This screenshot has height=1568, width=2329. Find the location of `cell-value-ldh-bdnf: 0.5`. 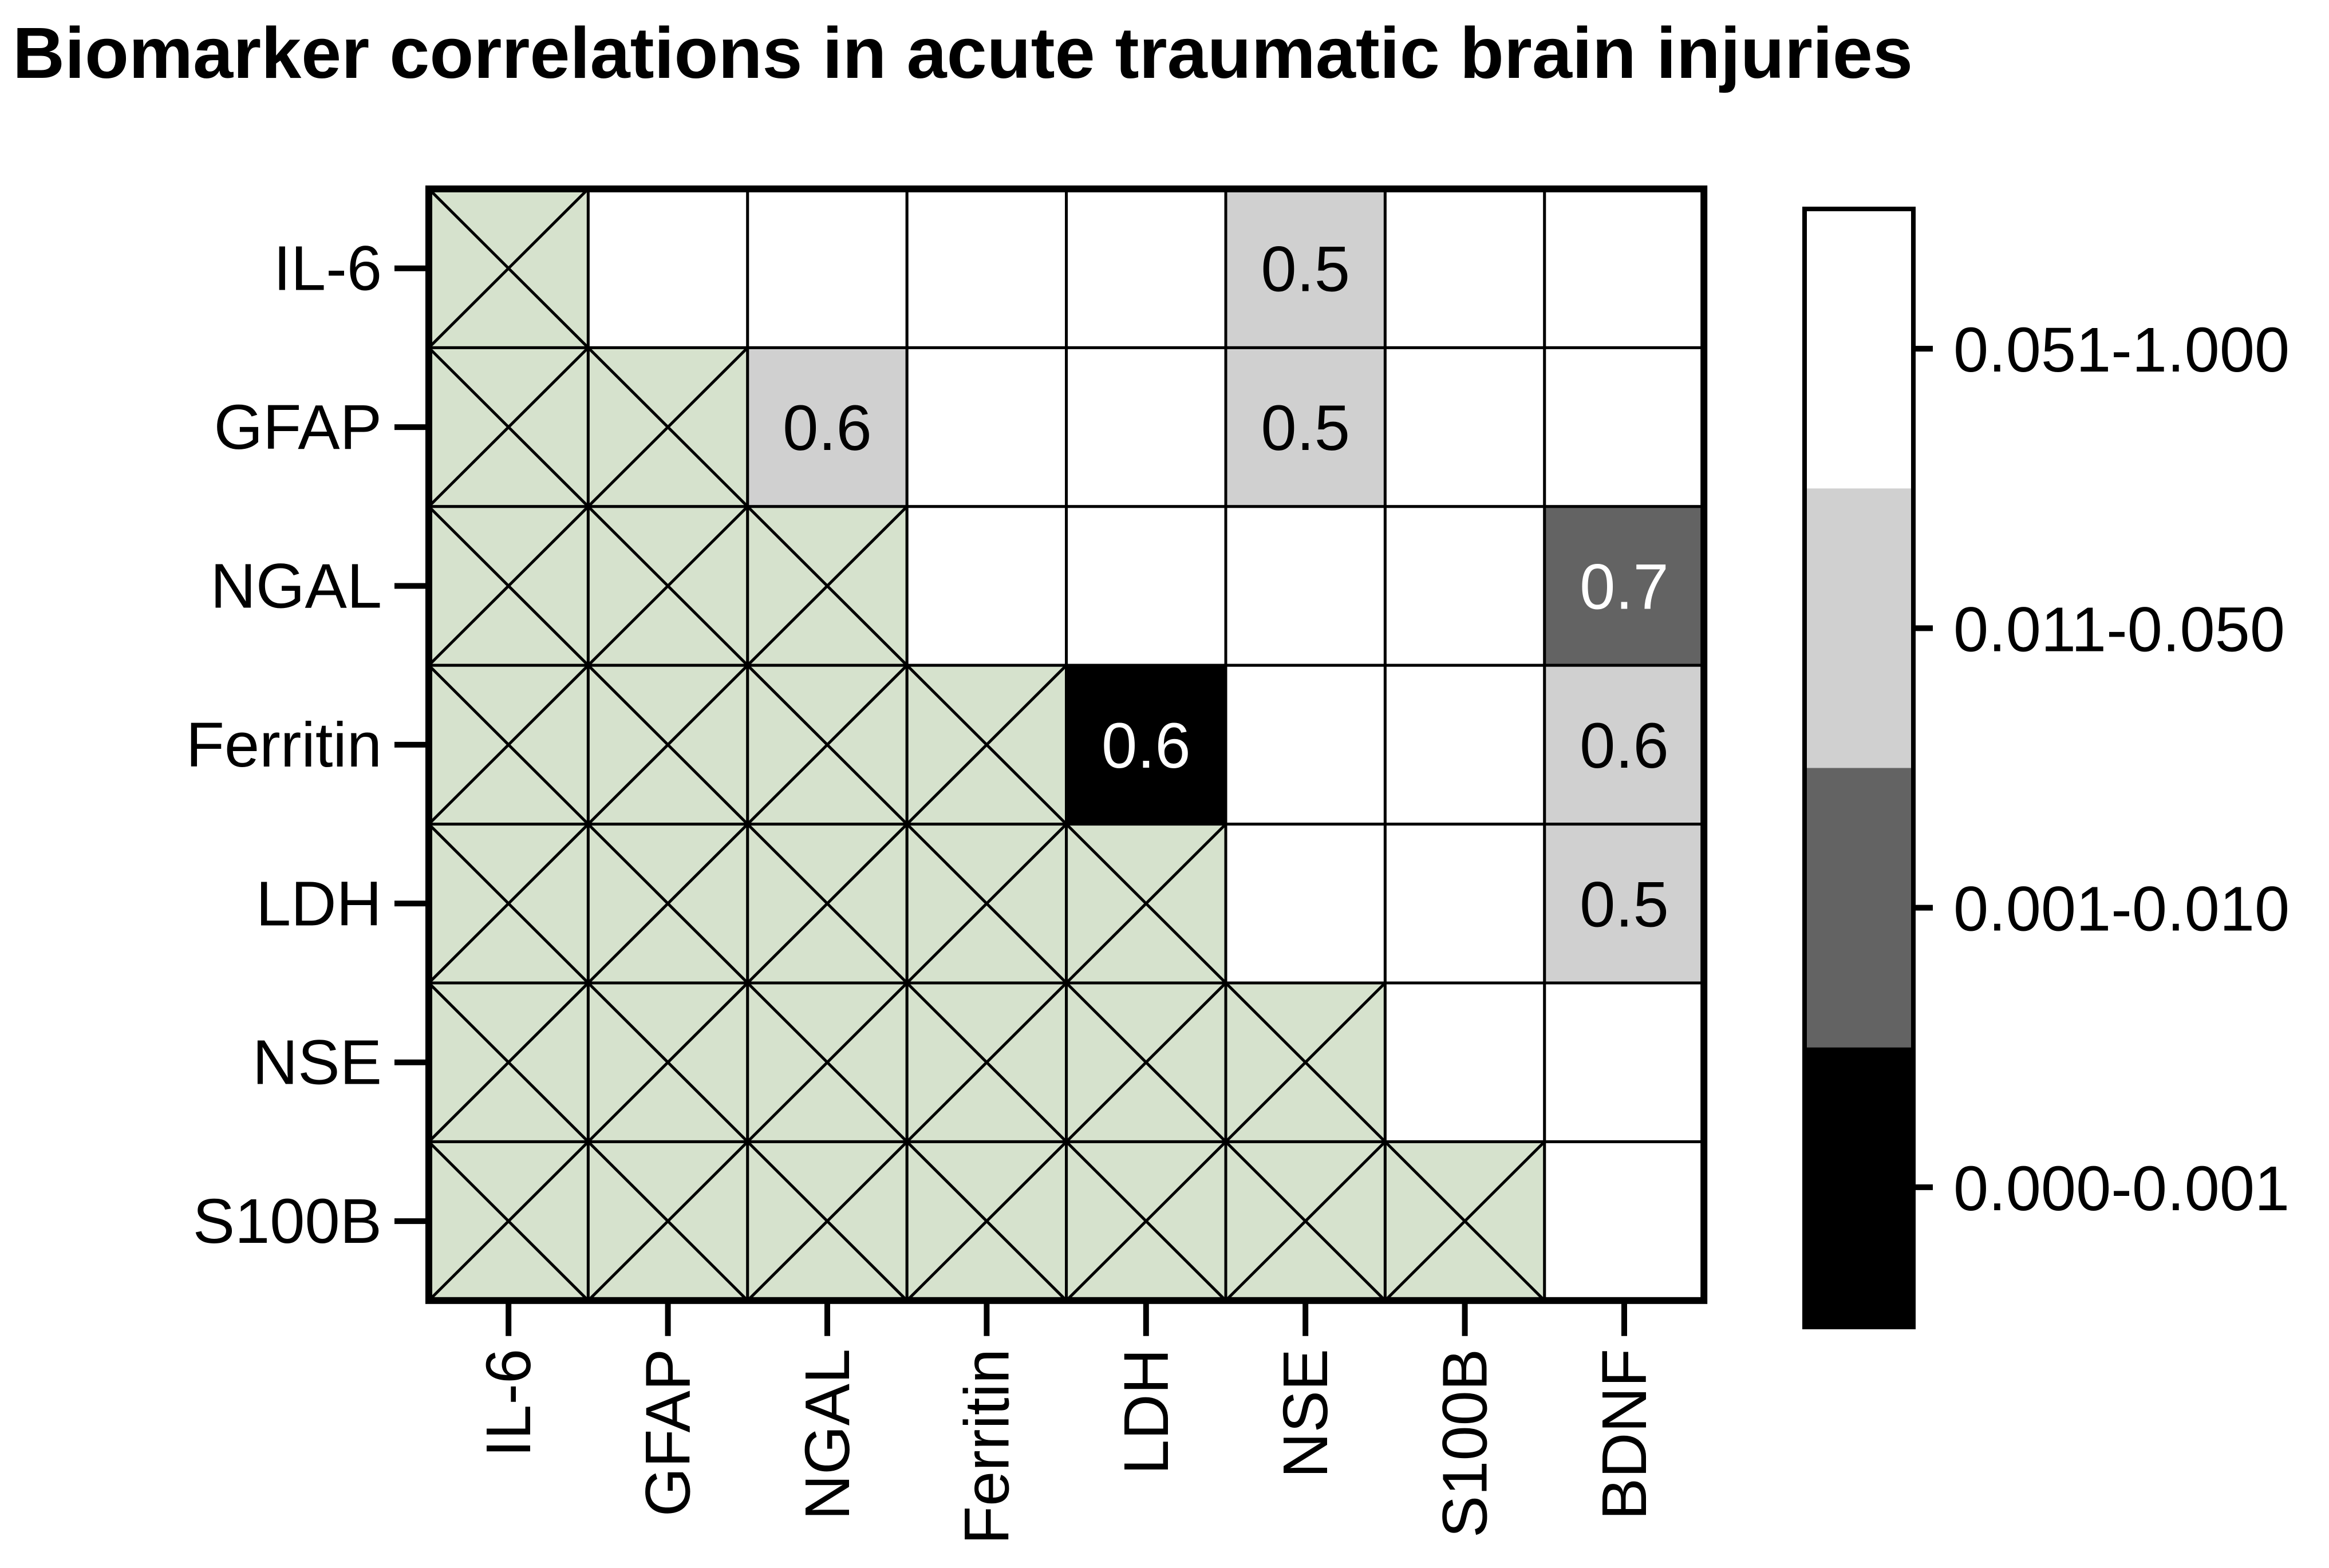

cell-value-ldh-bdnf: 0.5 is located at coordinates (1624, 904).